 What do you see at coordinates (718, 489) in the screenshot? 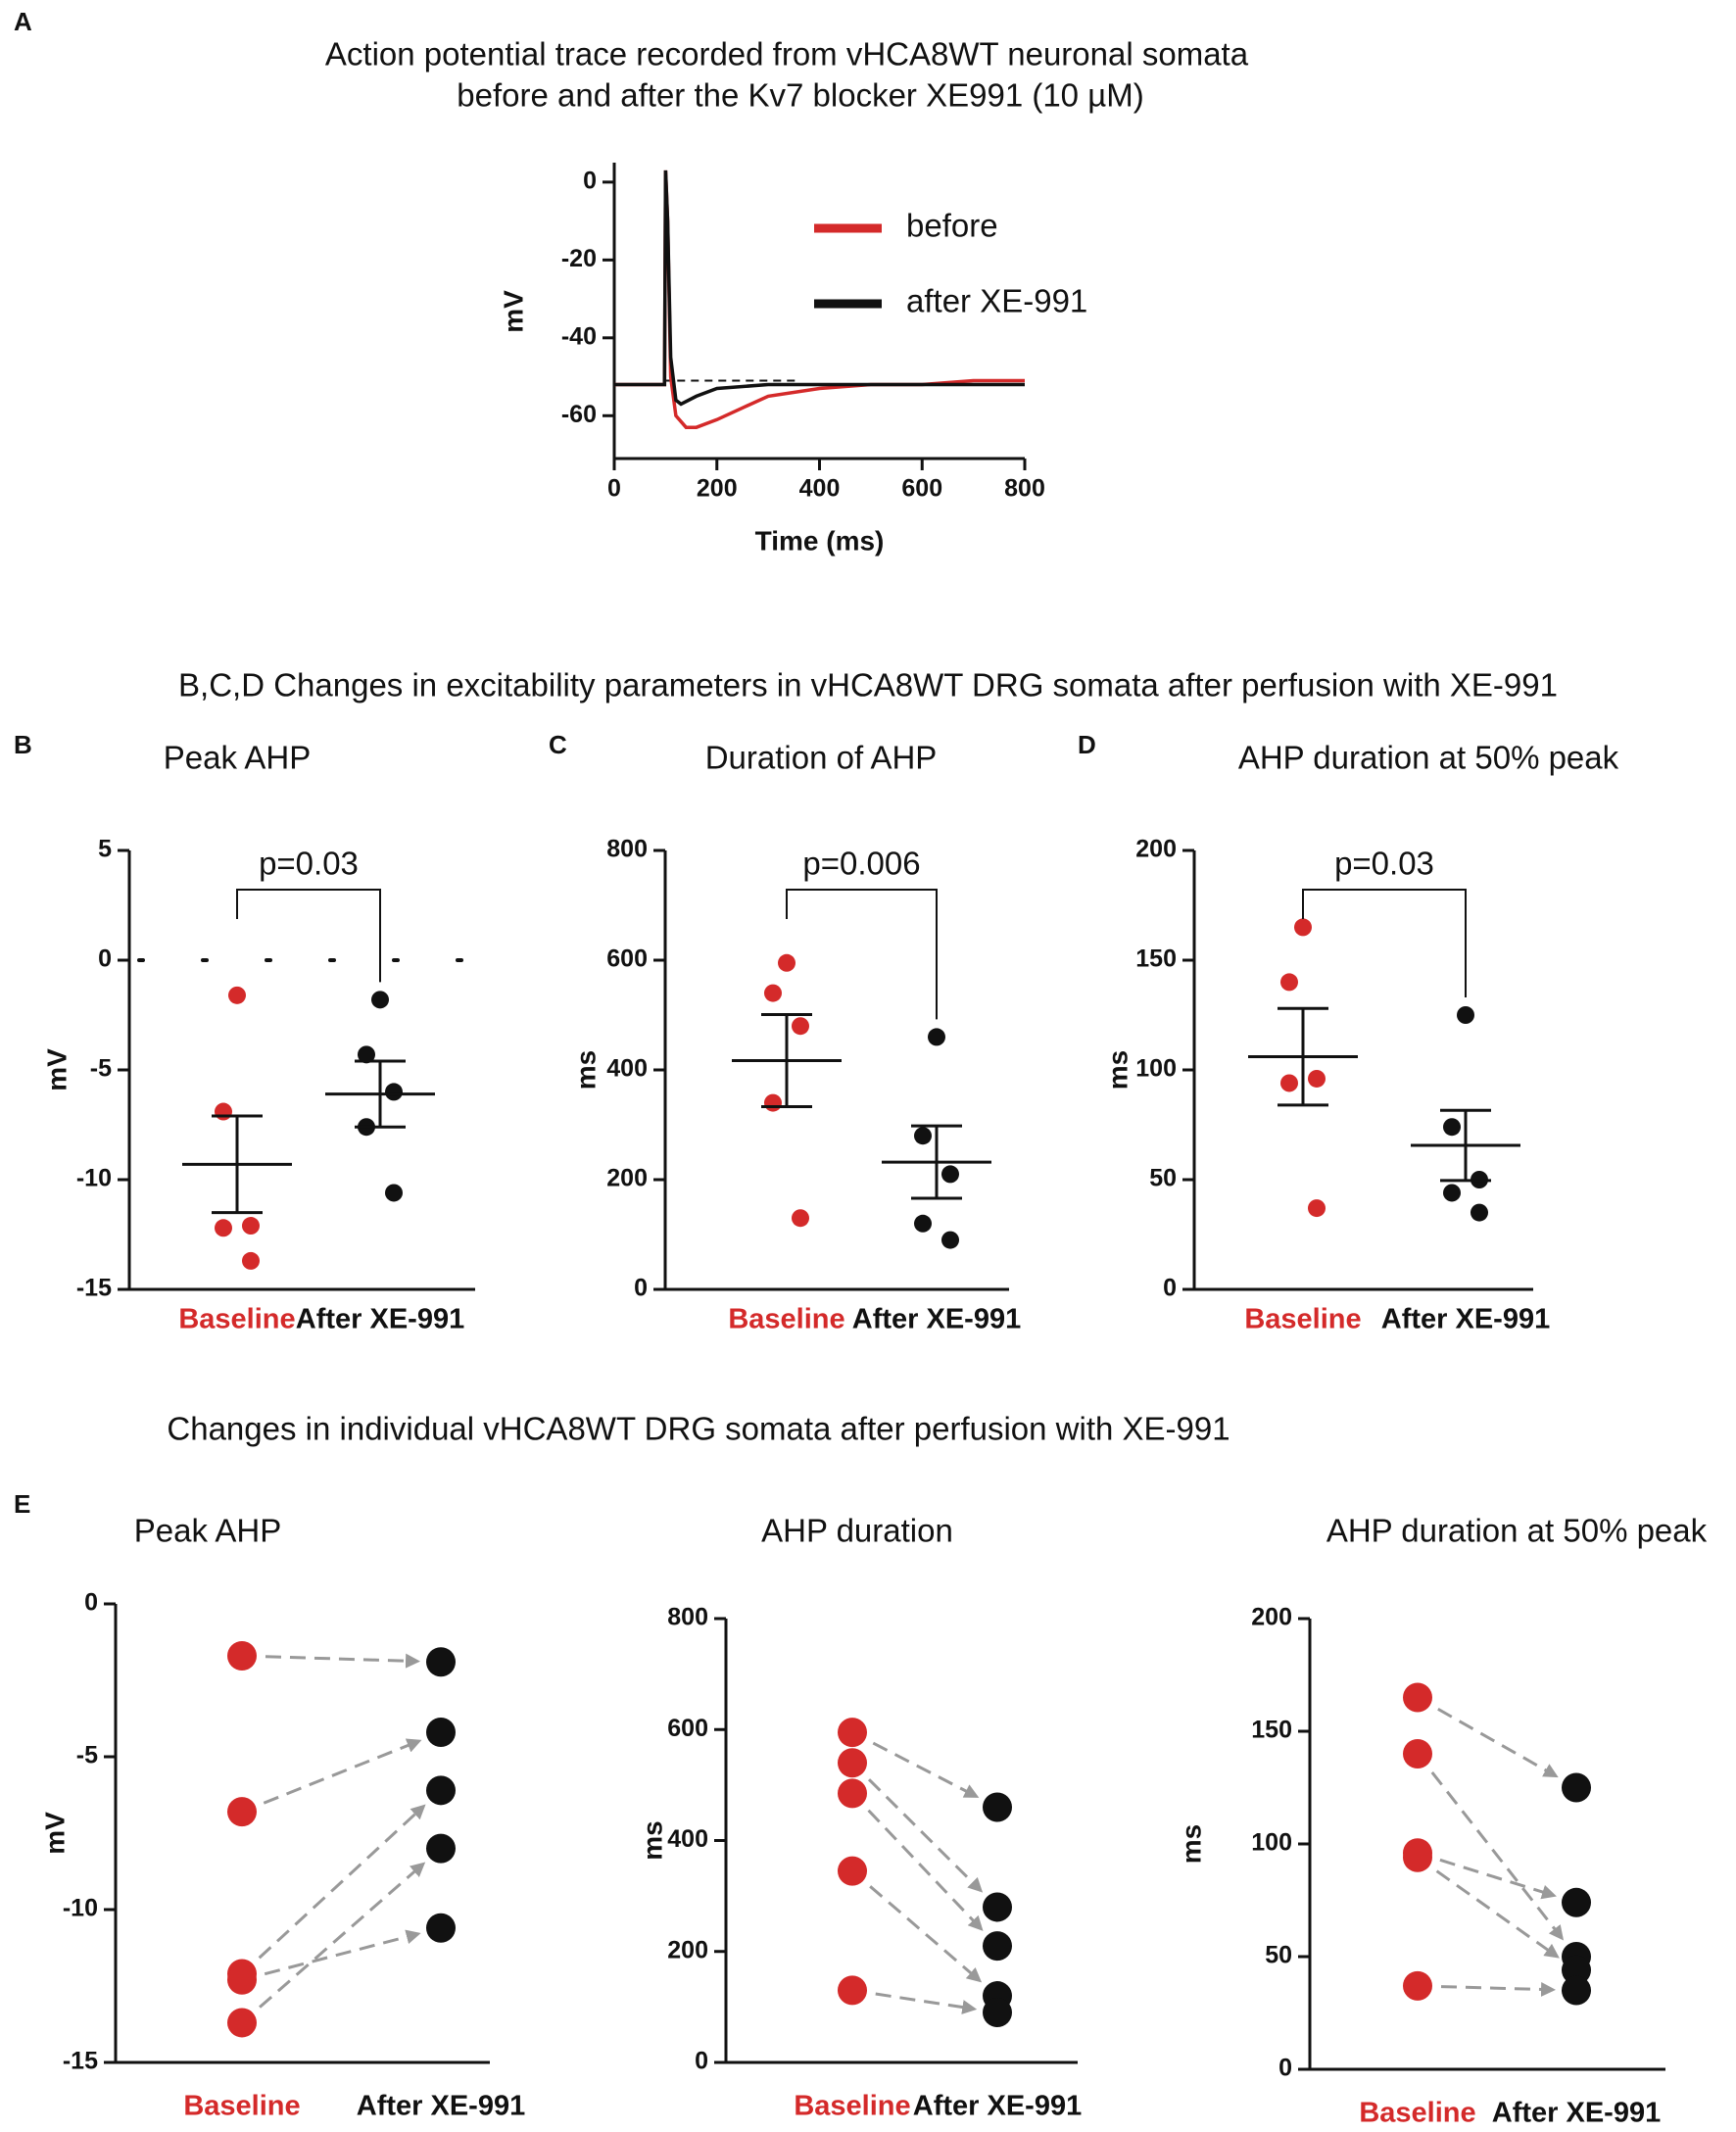
I see `x-tick-label: 200` at bounding box center [718, 489].